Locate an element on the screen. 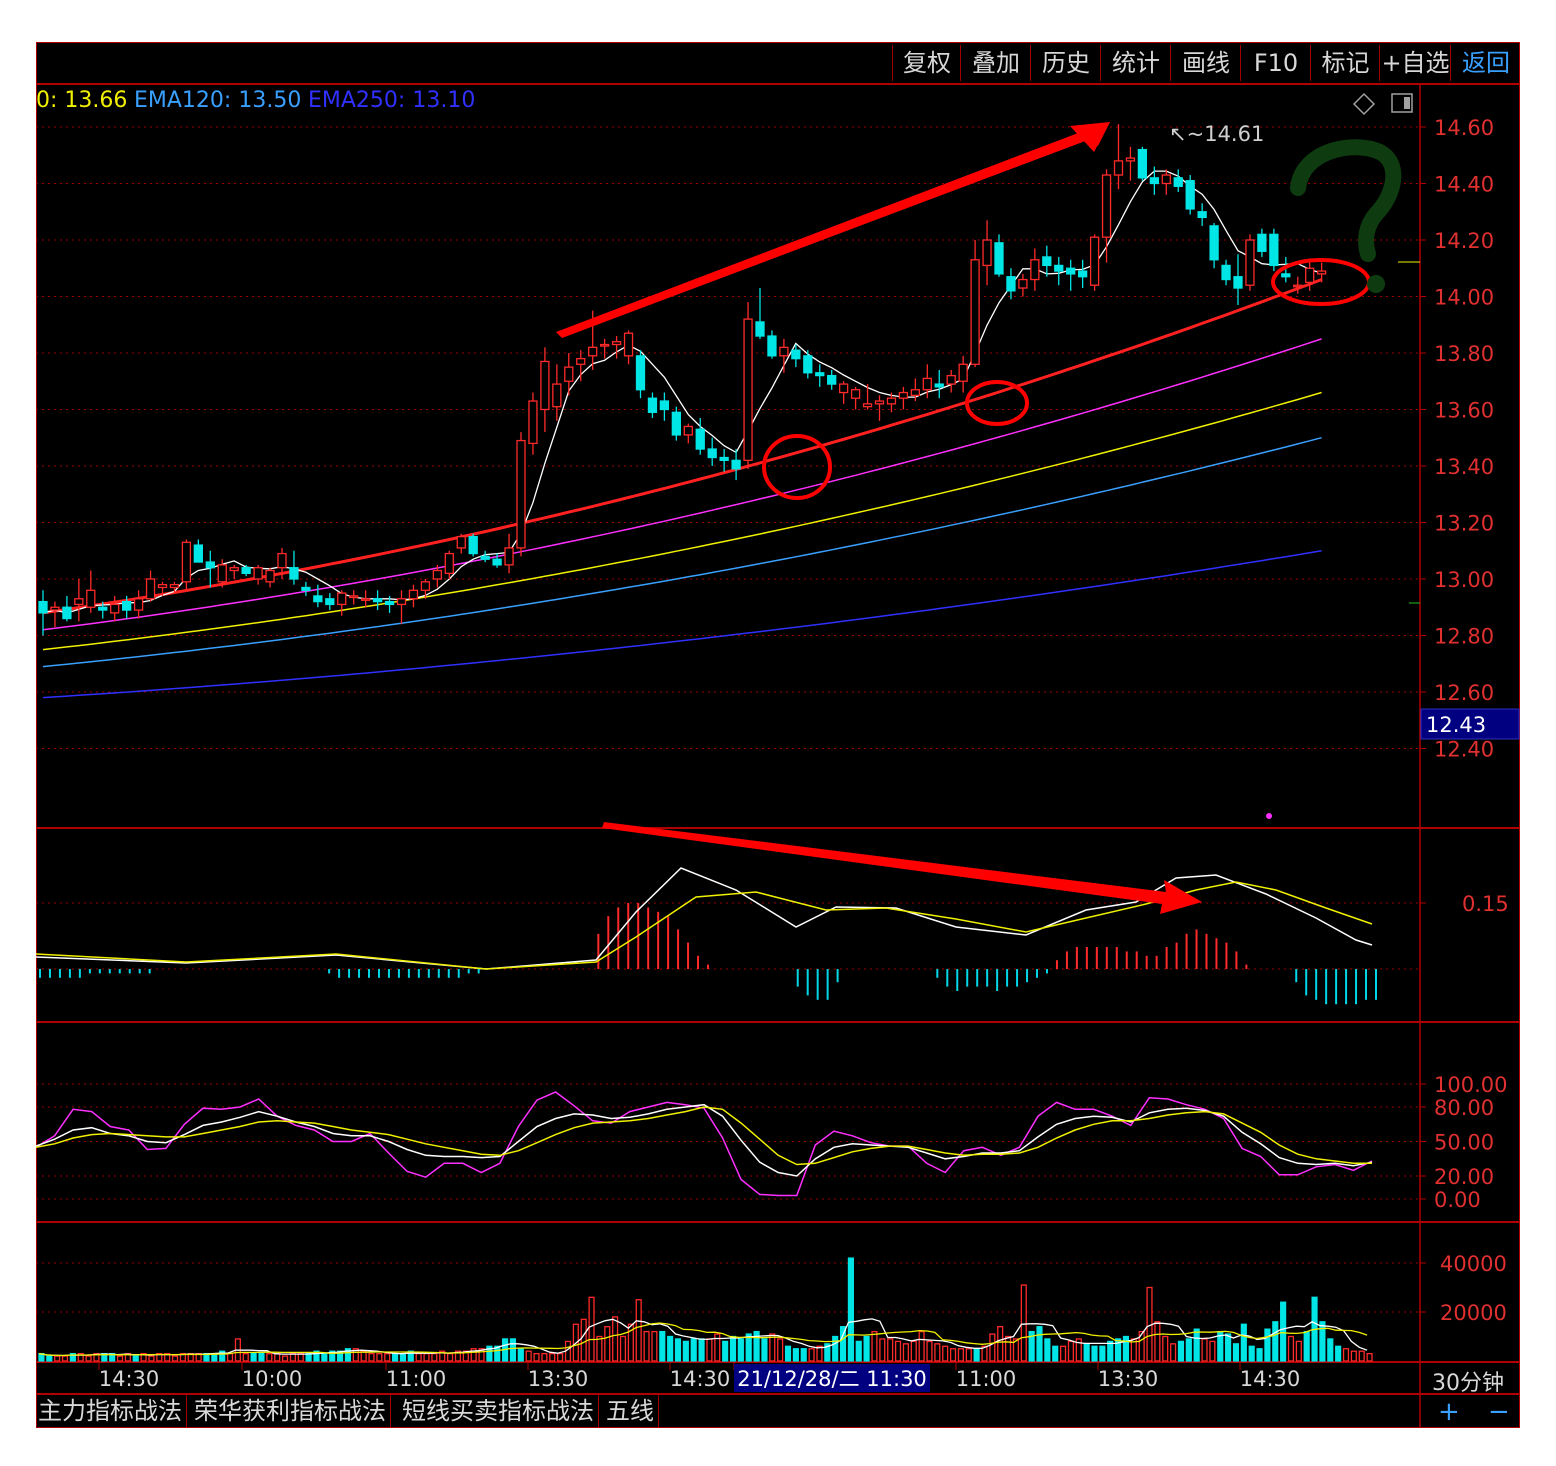  toolbar-button-3: 统计 is located at coordinates (1135, 63).